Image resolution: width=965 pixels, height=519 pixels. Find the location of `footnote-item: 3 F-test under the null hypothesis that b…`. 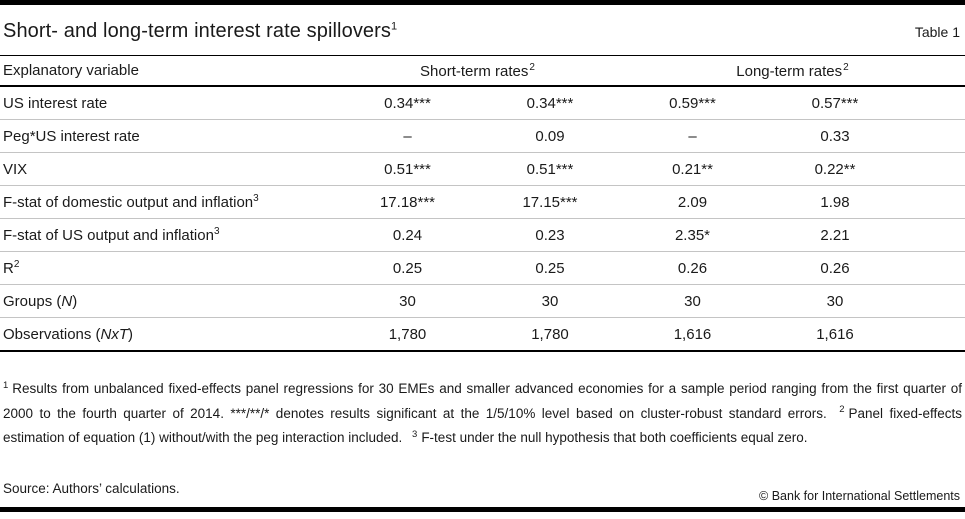

footnote-item: 3 F-test under the null hypothesis that b… is located at coordinates (607, 437).